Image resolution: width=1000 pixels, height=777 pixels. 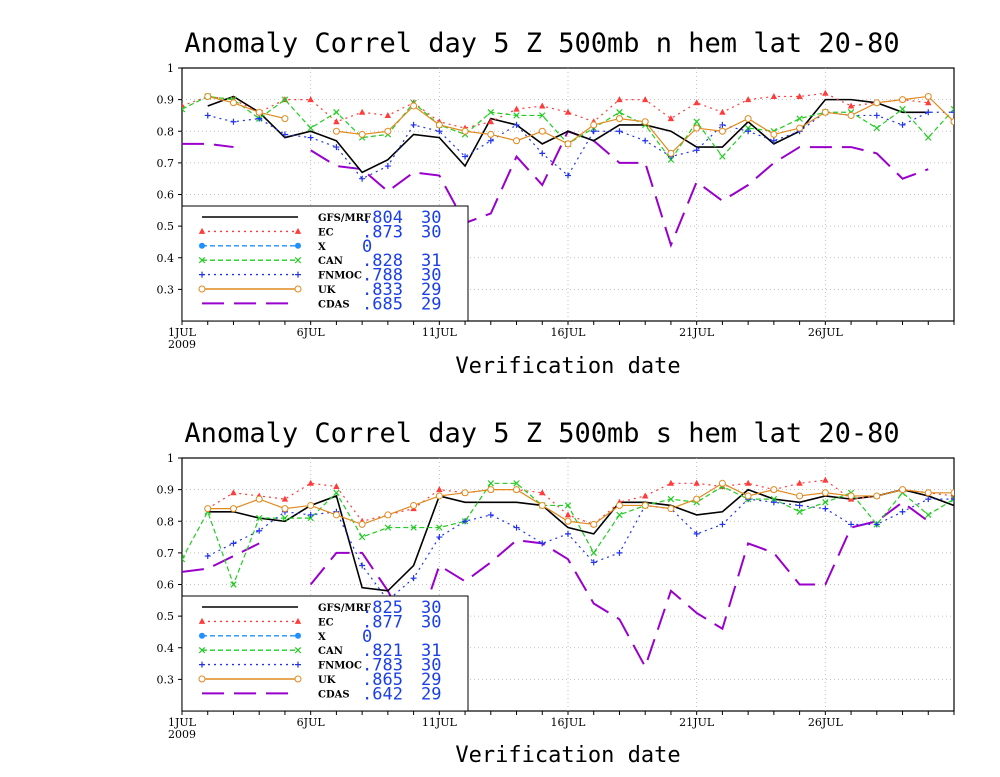 I want to click on series-gfs-mrf, so click(x=568, y=134).